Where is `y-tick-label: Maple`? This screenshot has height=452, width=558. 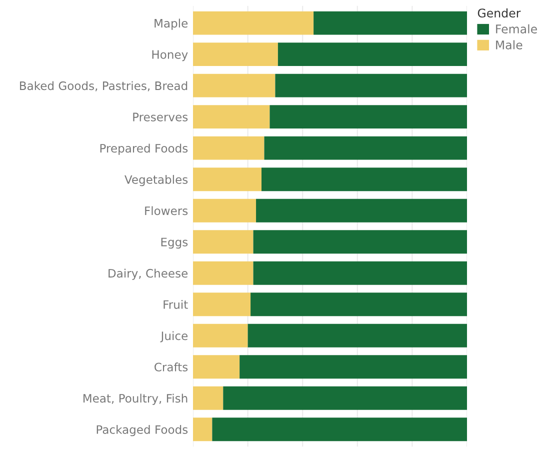 y-tick-label: Maple is located at coordinates (171, 24).